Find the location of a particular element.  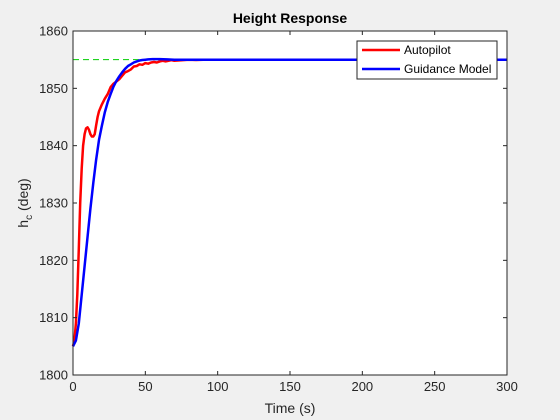

legend-label-guidance-model: Guidance Model is located at coordinates (447, 69).